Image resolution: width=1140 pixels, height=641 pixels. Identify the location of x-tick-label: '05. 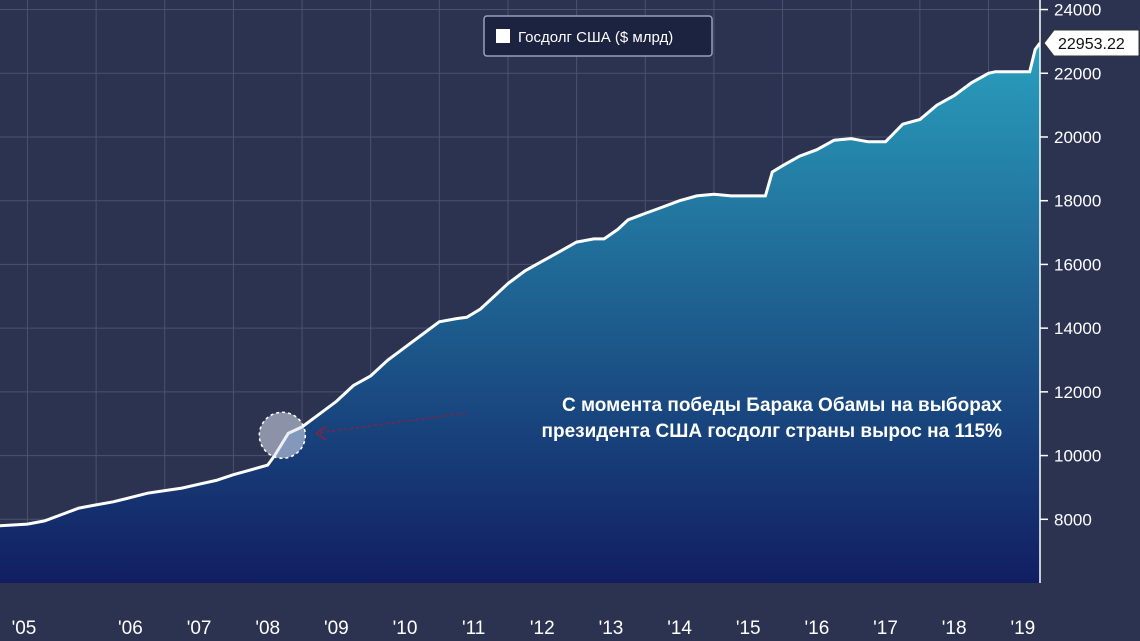
(24, 628).